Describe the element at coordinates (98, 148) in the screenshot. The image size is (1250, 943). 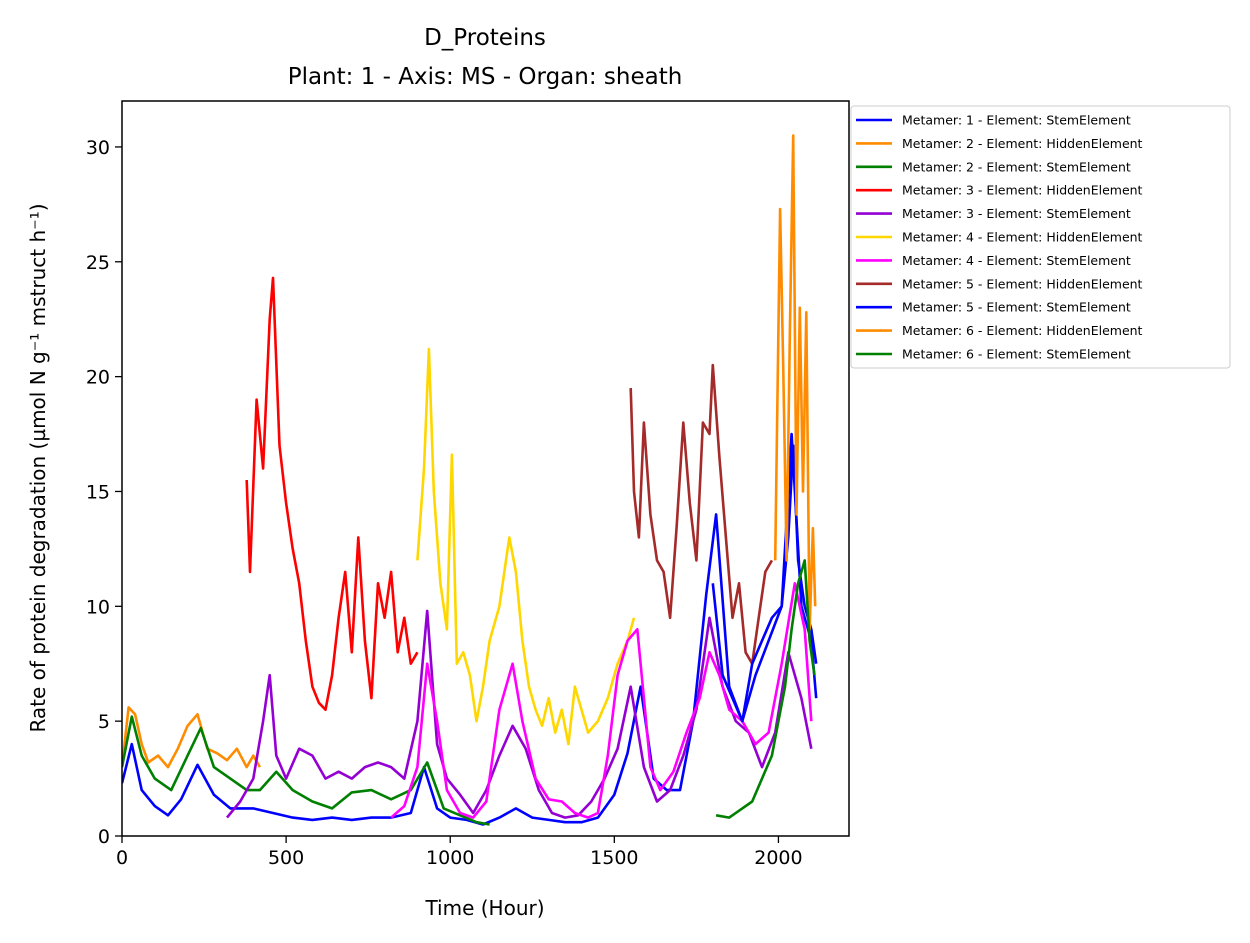
I see `y-tick-label: 30` at that location.